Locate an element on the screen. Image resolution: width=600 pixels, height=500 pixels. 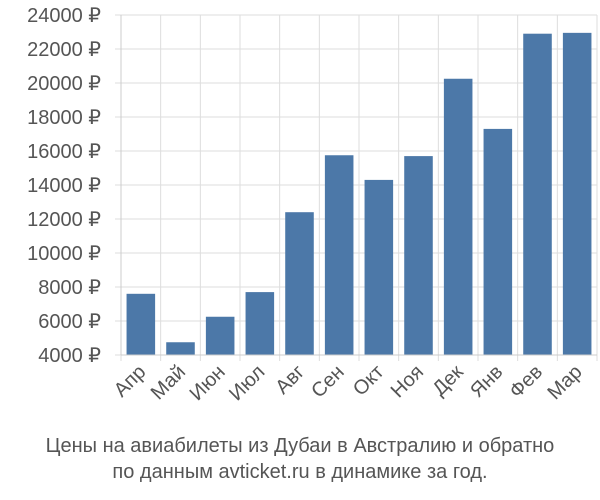
bar-Ноя is located at coordinates (418, 255).